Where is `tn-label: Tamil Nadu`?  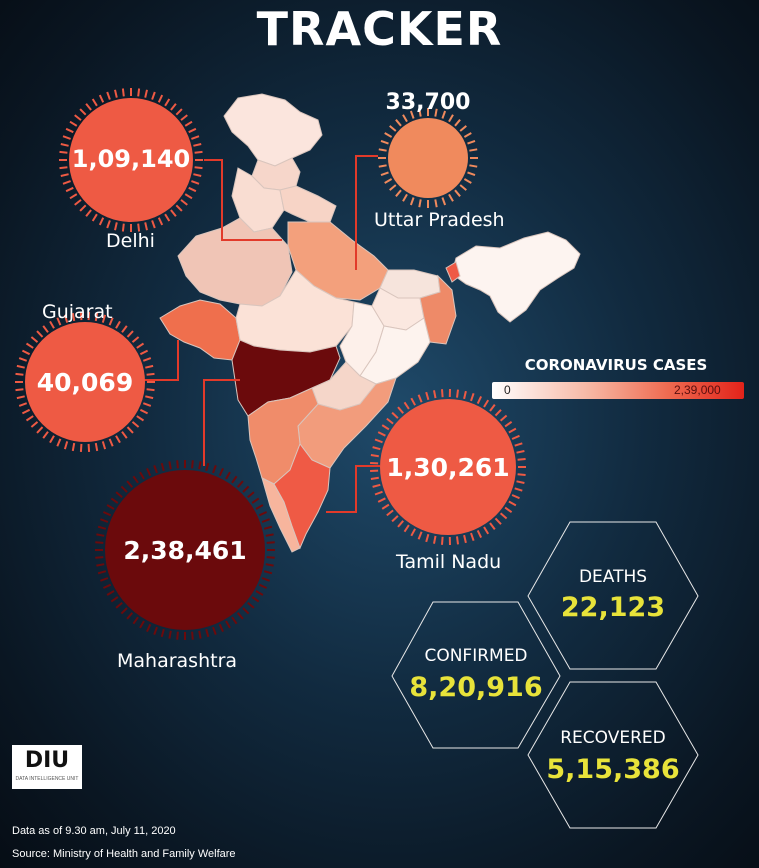
tn-label: Tamil Nadu is located at coordinates (449, 562).